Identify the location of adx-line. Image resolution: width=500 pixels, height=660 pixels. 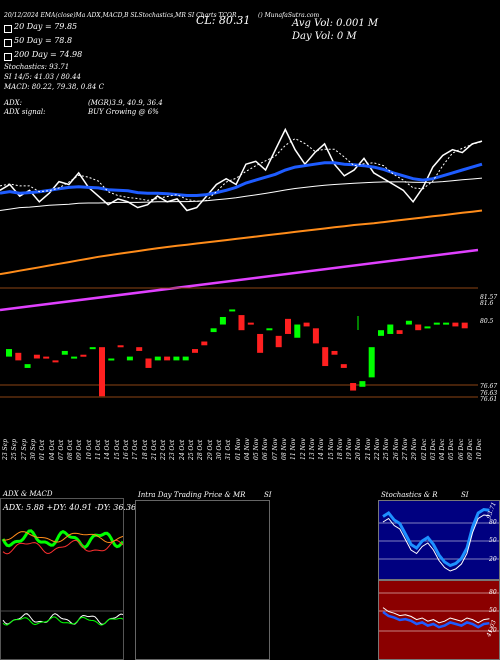
(62, 537).